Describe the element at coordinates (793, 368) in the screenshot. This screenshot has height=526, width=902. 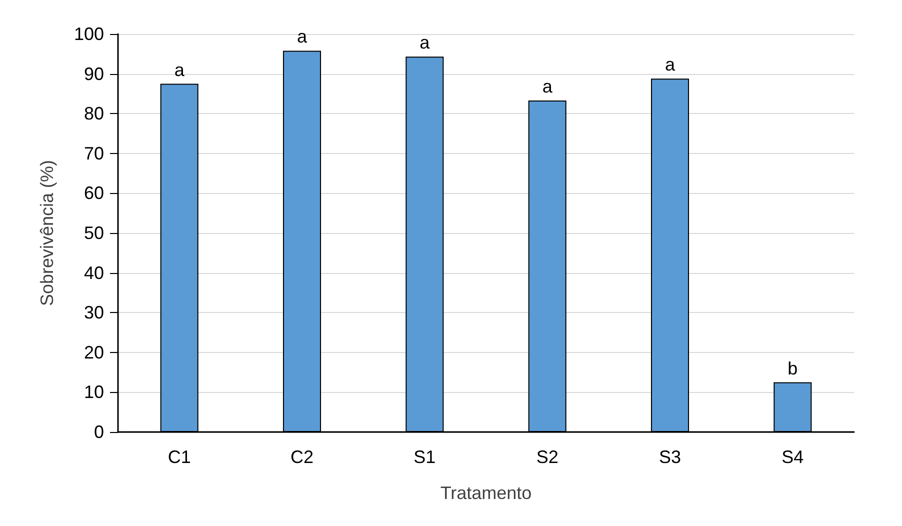
I see `data-label: b` at that location.